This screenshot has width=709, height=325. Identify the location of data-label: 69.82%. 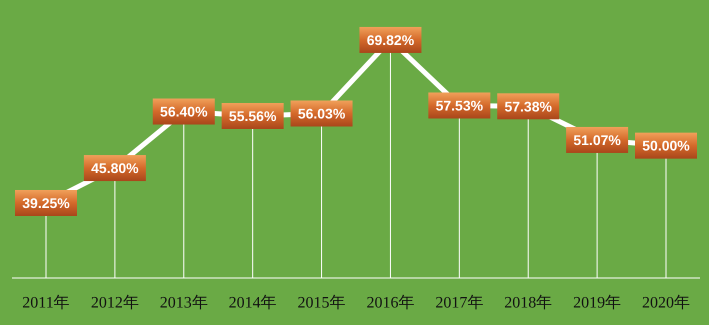
(390, 40).